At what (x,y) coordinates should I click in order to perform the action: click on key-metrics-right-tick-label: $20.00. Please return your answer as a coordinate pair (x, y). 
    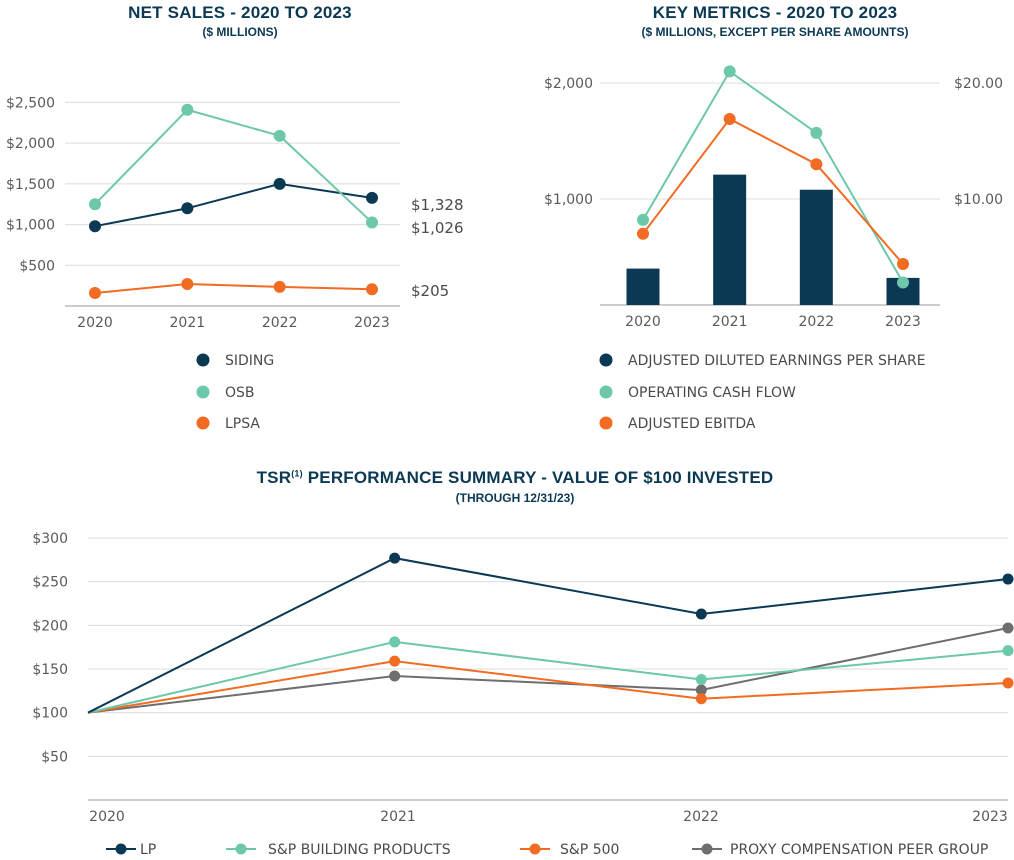
    Looking at the image, I should click on (978, 84).